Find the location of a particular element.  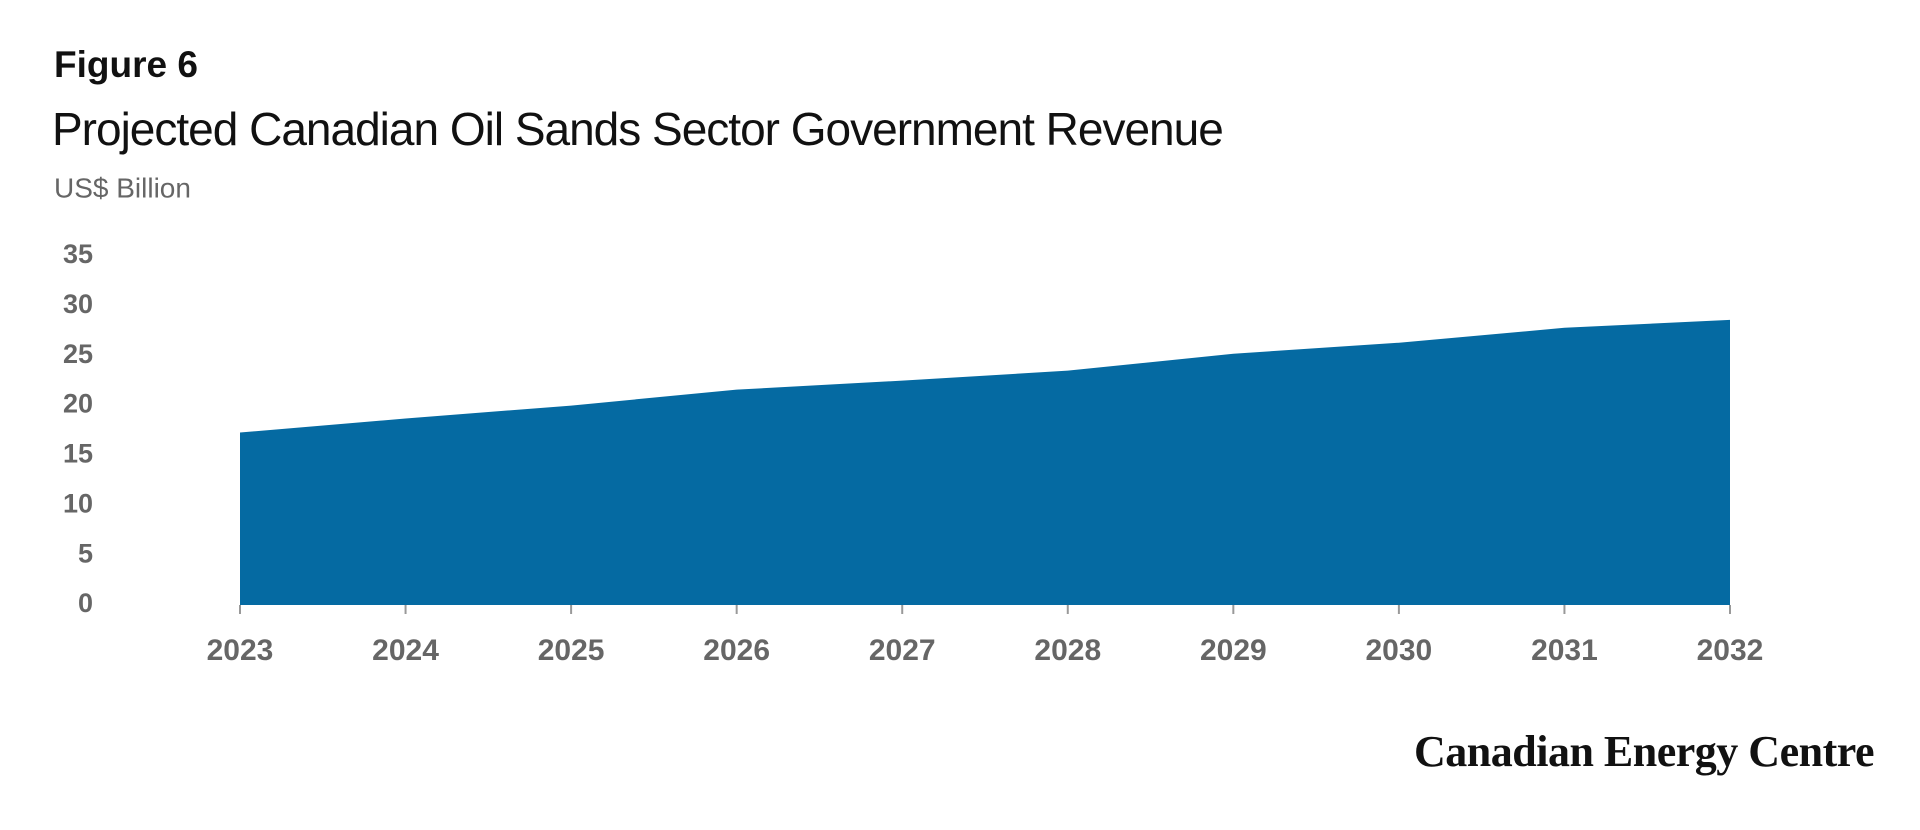

x-tick-label: 2025 is located at coordinates (571, 650).